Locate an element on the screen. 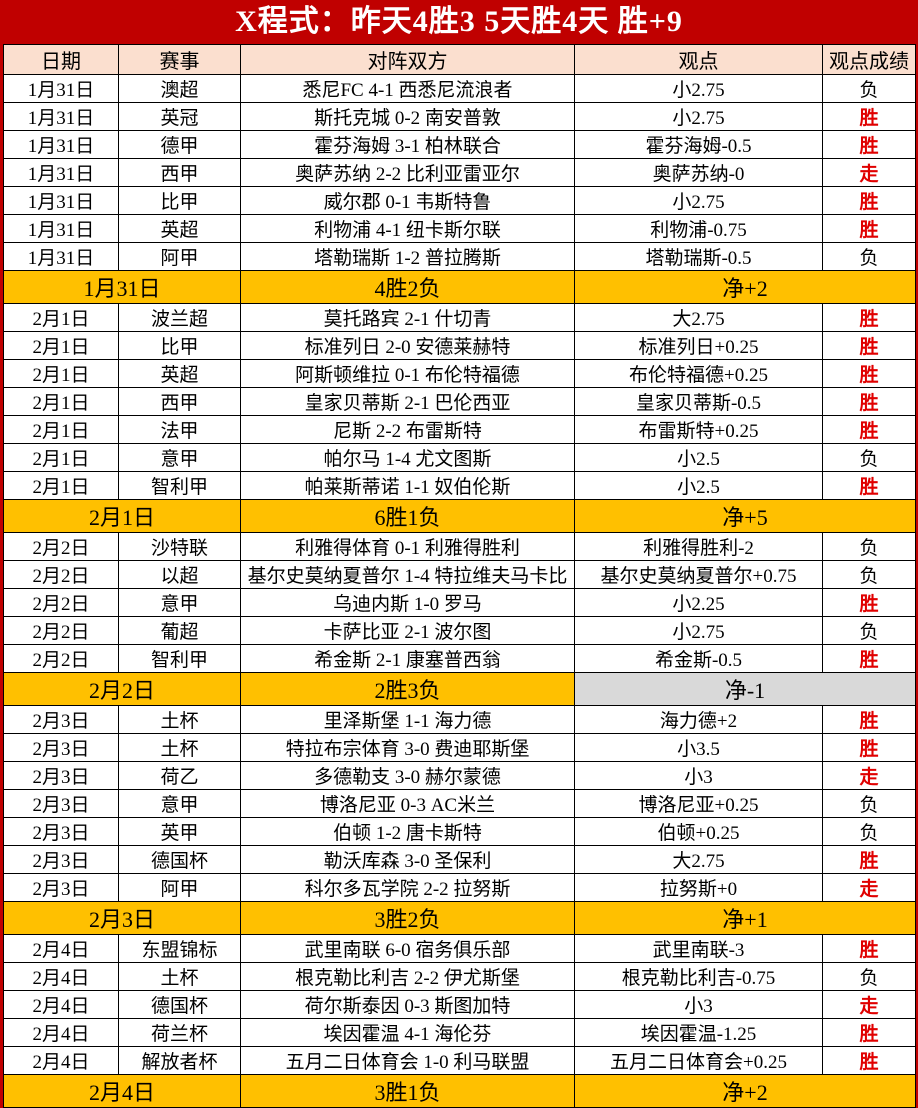  day-summary-row: 2月2日 2胜3负 净-1 is located at coordinates (459, 689).